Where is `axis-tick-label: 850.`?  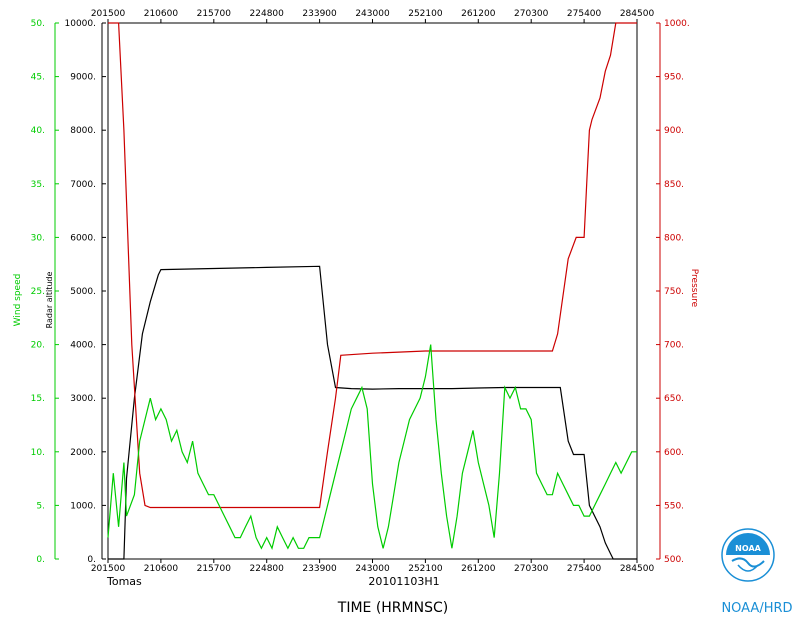 axis-tick-label: 850. is located at coordinates (674, 185).